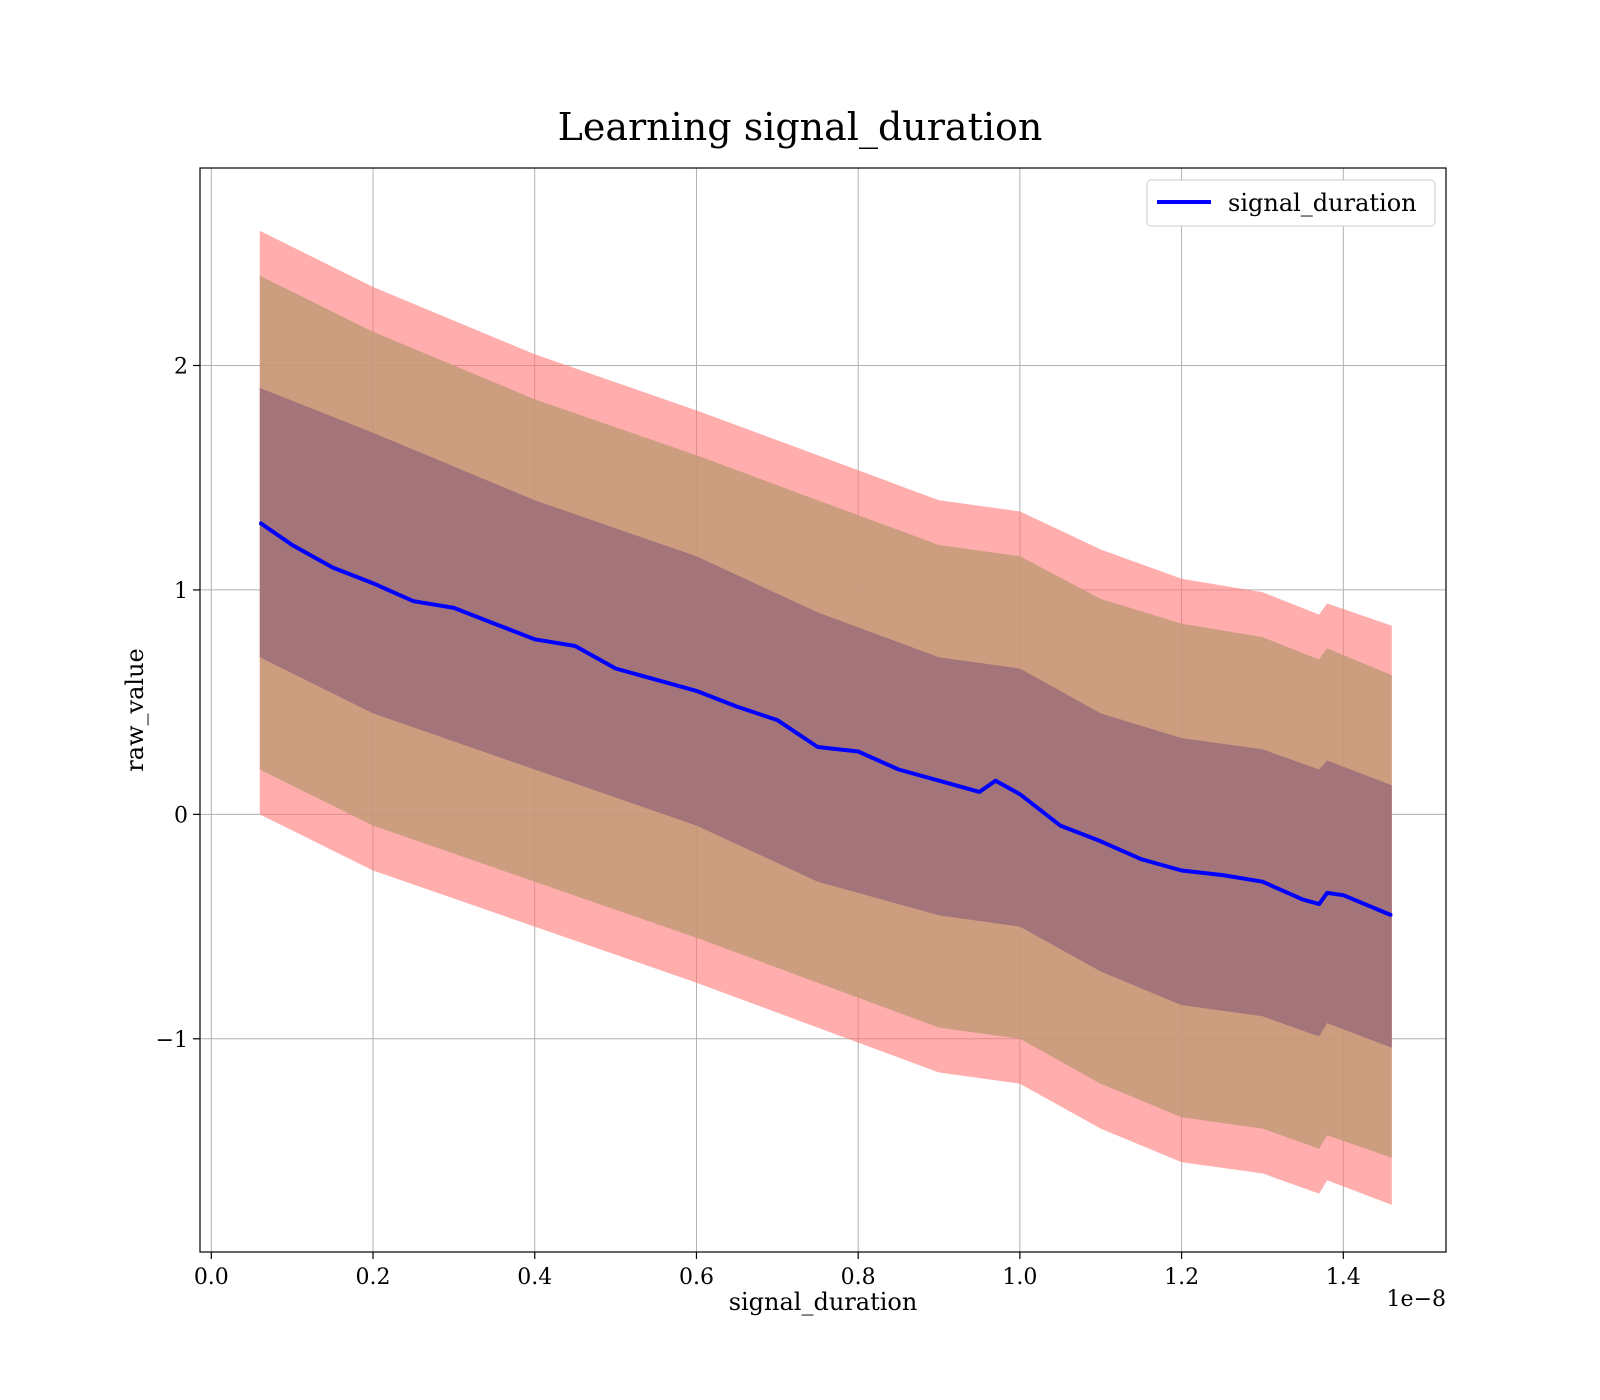 The height and width of the screenshot is (1400, 1600). Describe the element at coordinates (1416, 1299) in the screenshot. I see `x-axis-offset-text: 1e−8` at that location.